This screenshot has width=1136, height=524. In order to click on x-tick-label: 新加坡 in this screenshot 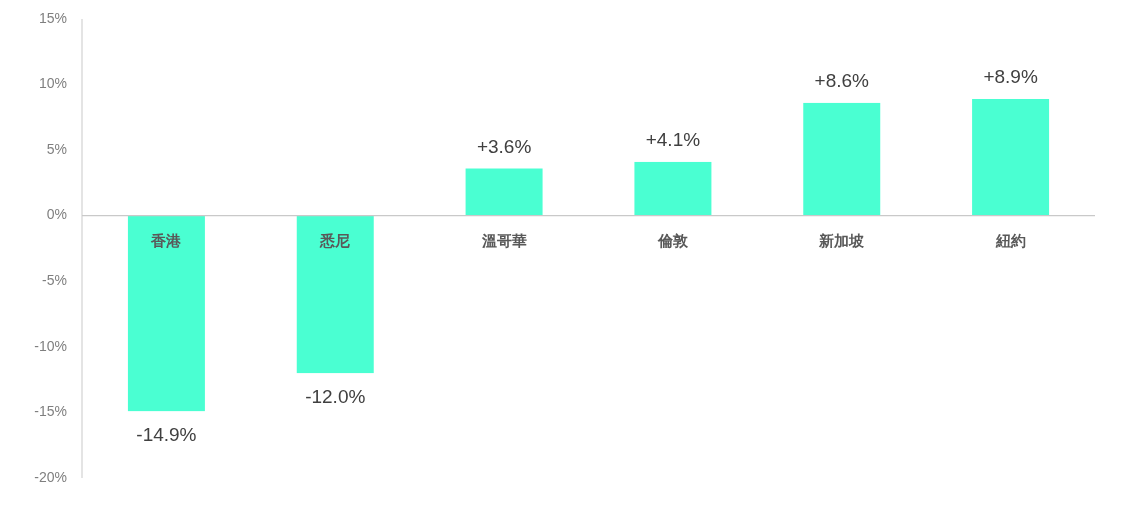, I will do `click(842, 240)`.